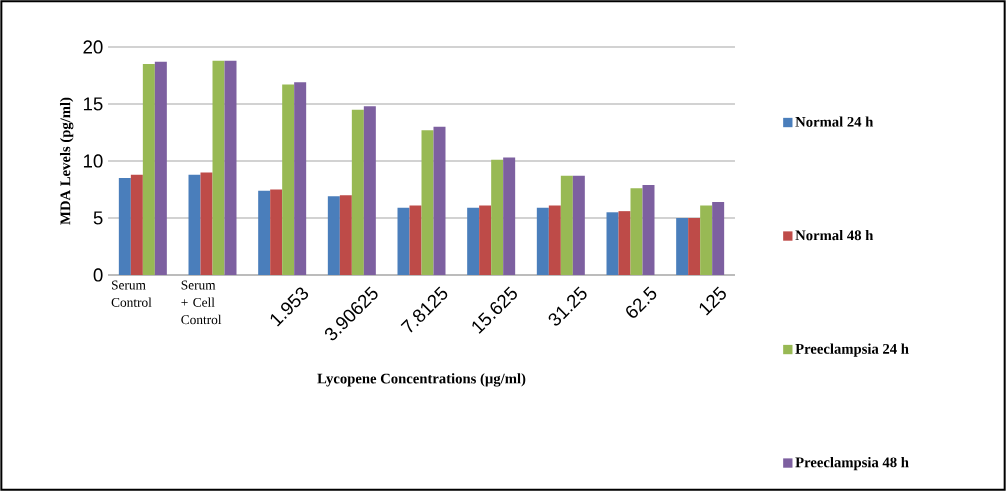 Image resolution: width=1006 pixels, height=491 pixels. What do you see at coordinates (98, 218) in the screenshot?
I see `y-tick-label: 5` at bounding box center [98, 218].